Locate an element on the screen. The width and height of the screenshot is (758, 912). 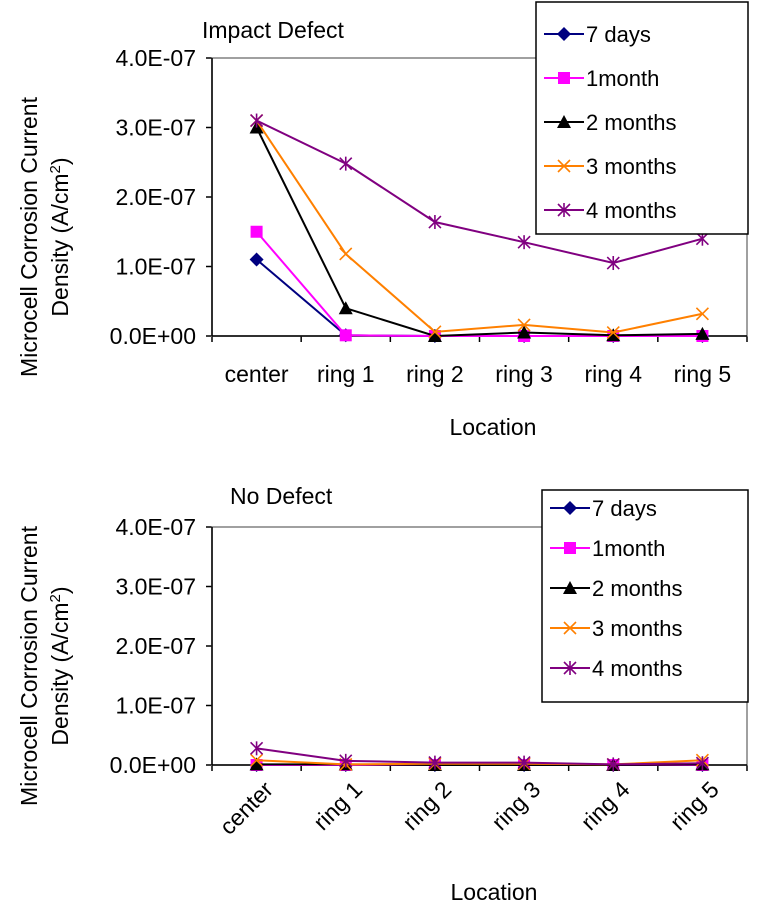
legend-label: 2 months is located at coordinates (637, 588).